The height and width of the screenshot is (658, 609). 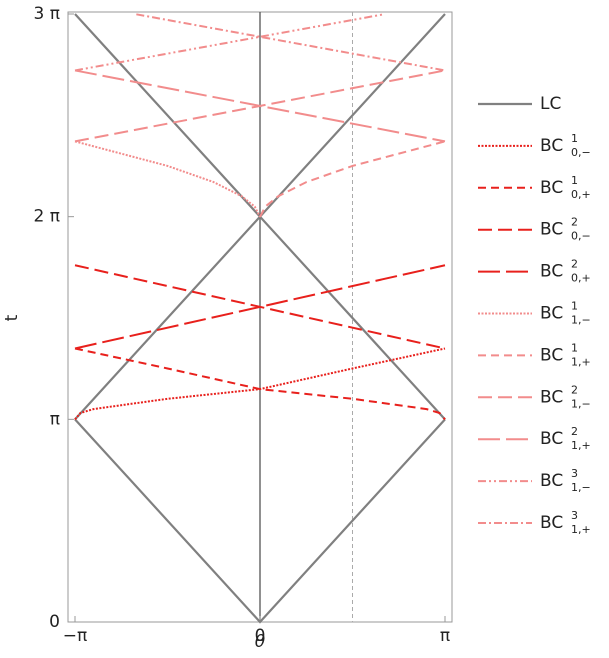 I want to click on y-tick-label: 2 π, so click(x=47, y=217).